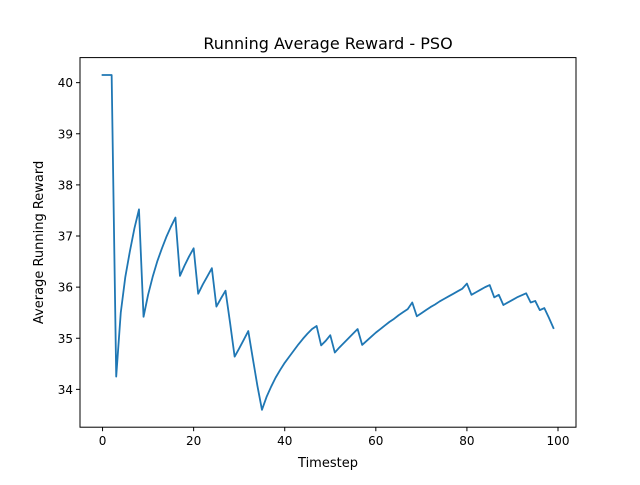 Image resolution: width=640 pixels, height=485 pixels. What do you see at coordinates (39, 242) in the screenshot?
I see `y-axis-label: Average Running Reward` at bounding box center [39, 242].